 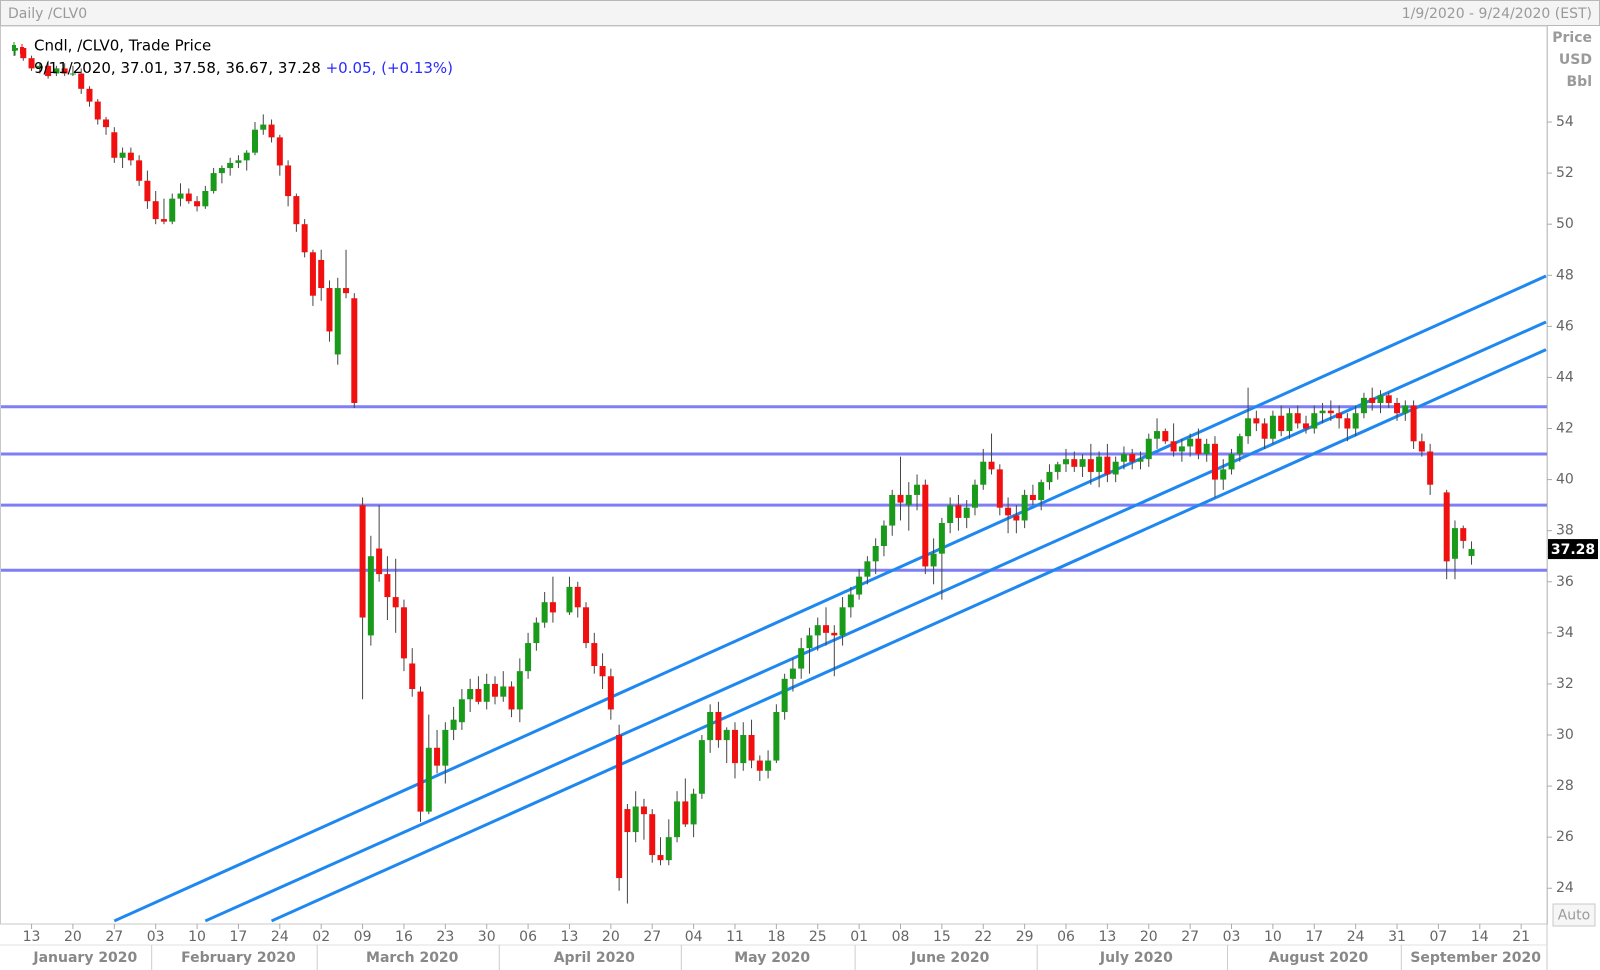 I want to click on x-tick-label: 24, so click(x=280, y=937).